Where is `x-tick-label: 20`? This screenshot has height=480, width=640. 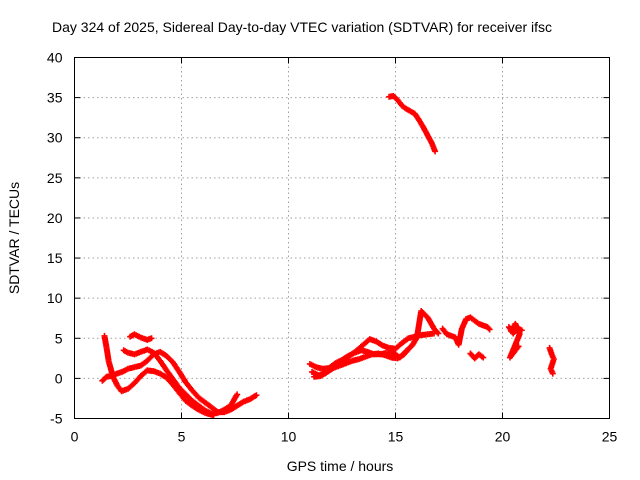 x-tick-label: 20 is located at coordinates (503, 437).